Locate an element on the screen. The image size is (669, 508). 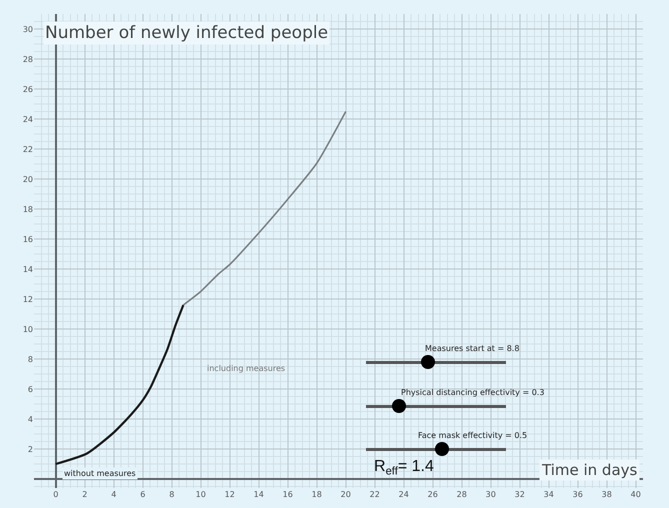
series-label: without measures is located at coordinates (100, 473).